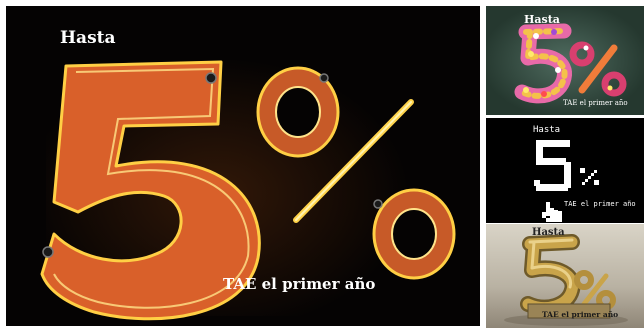 This screenshot has height=334, width=644. I want to click on pixel-five-percent-graphic, so click(566, 181).